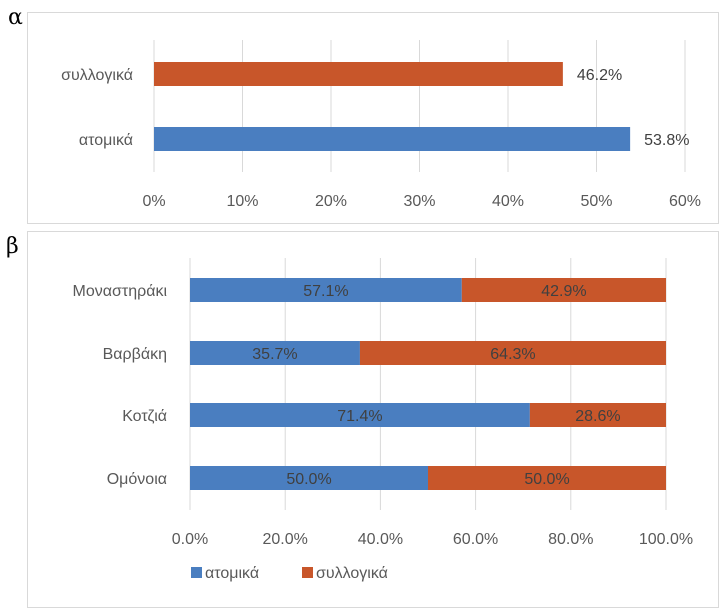  I want to click on chart-a-tick-label: 0%, so click(153, 201).